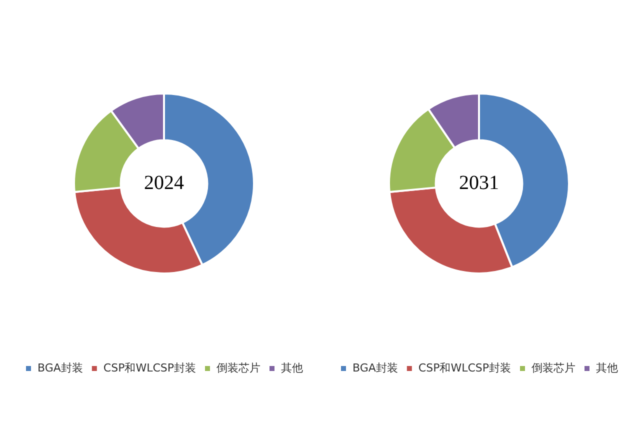 The width and height of the screenshot is (643, 440). What do you see at coordinates (164, 183) in the screenshot?
I see `text: 2024` at bounding box center [164, 183].